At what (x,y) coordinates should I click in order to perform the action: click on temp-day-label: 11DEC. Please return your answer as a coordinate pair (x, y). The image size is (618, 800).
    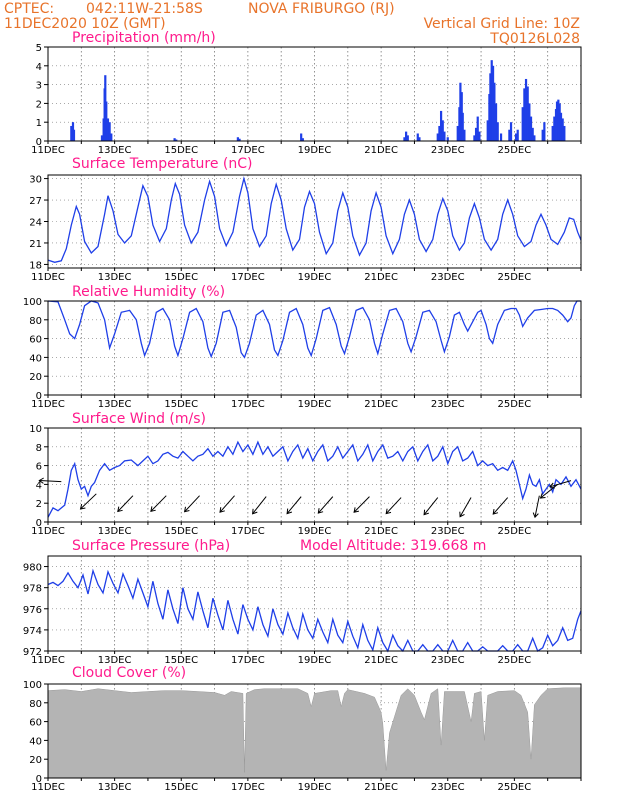
    Looking at the image, I should click on (48, 277).